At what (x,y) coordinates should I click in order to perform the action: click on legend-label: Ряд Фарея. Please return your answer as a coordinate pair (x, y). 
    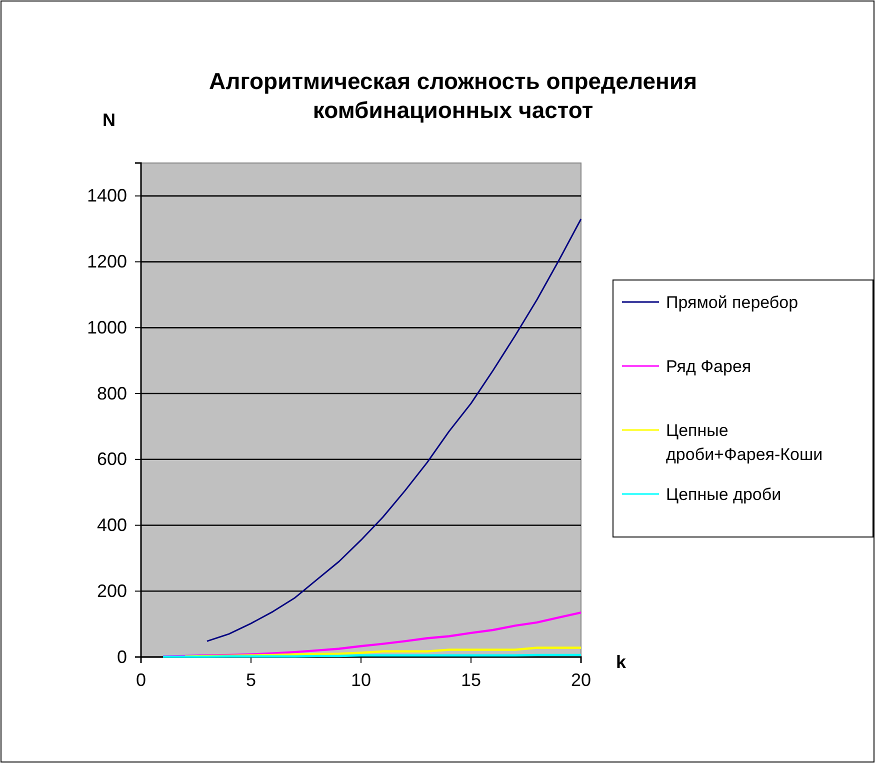
    Looking at the image, I should click on (709, 366).